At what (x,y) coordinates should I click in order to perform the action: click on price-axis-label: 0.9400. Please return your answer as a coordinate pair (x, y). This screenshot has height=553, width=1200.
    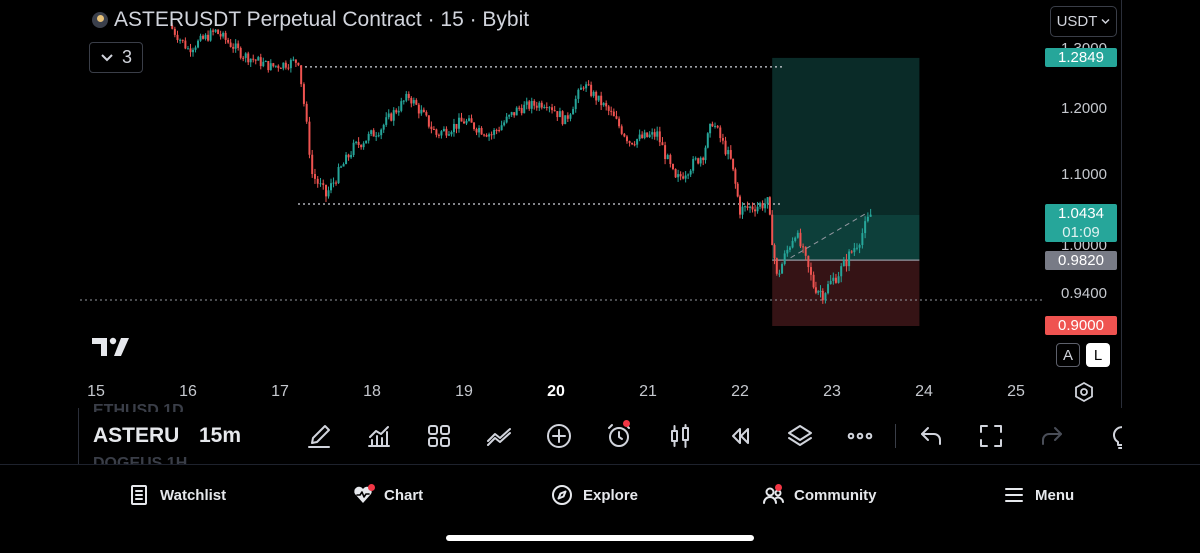
    Looking at the image, I should click on (1084, 293).